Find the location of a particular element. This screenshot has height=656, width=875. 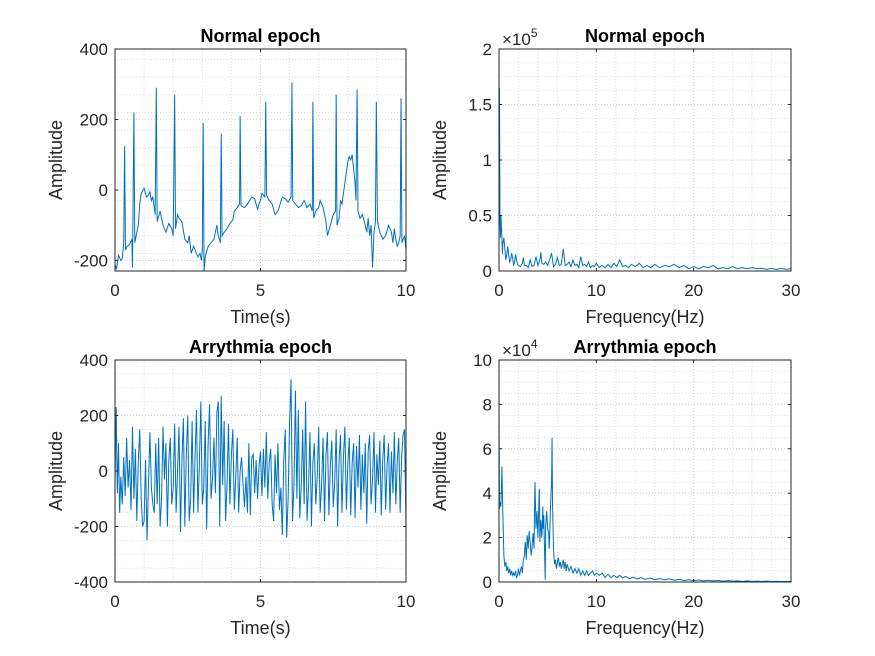

y-exponent-label: ×10⁵ is located at coordinates (520, 37).